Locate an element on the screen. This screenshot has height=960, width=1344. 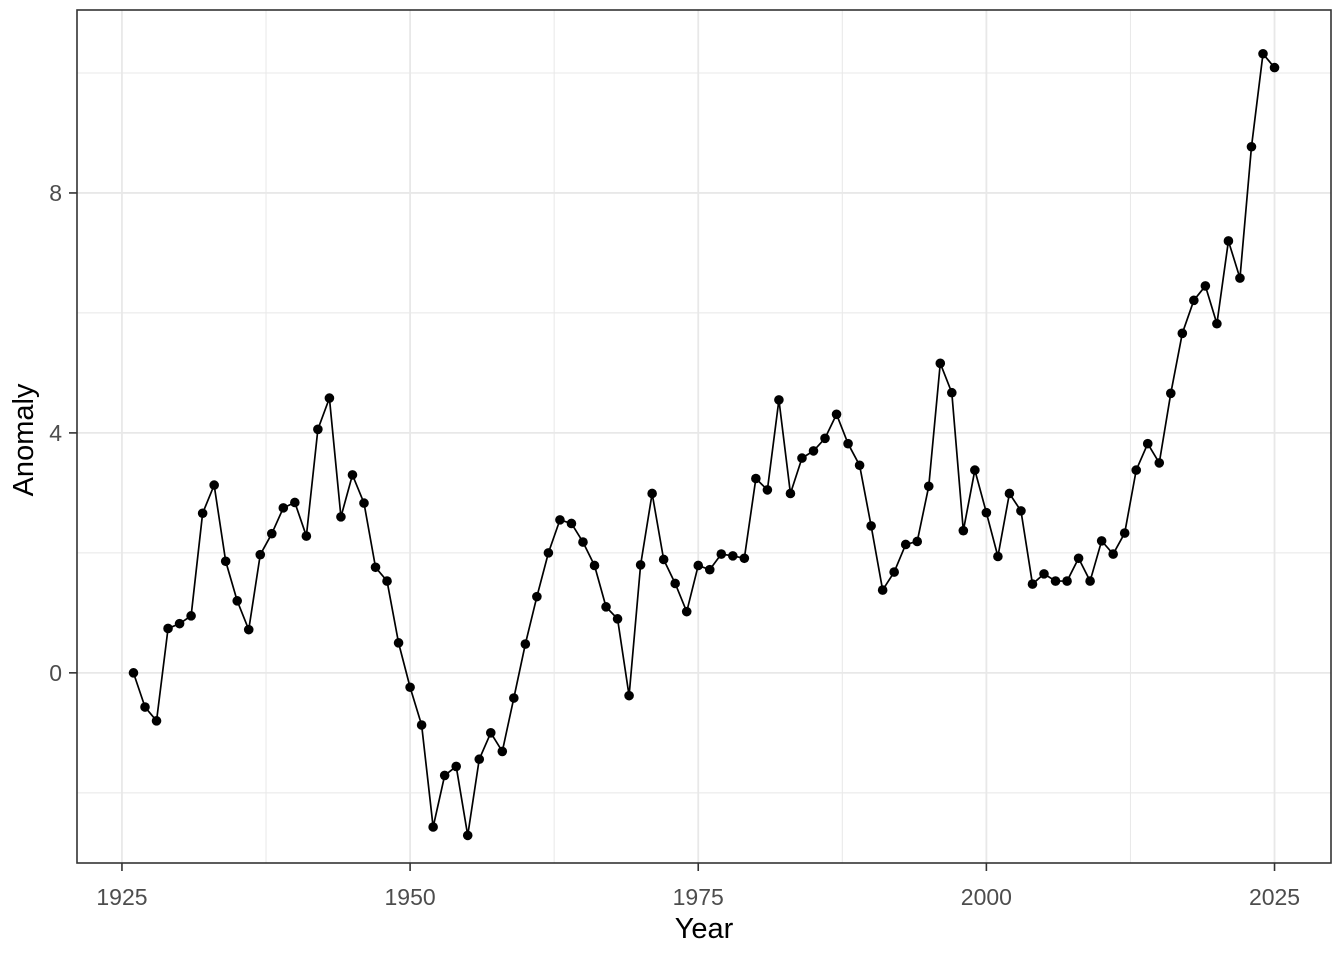
x-tick-label: 1950 is located at coordinates (410, 897).